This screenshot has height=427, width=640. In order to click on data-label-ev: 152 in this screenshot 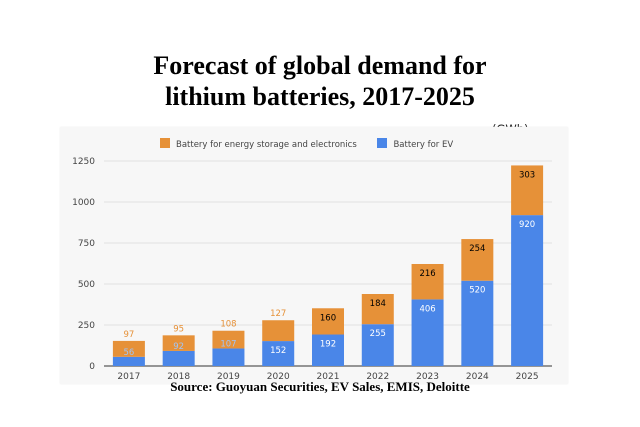, I will do `click(278, 351)`.